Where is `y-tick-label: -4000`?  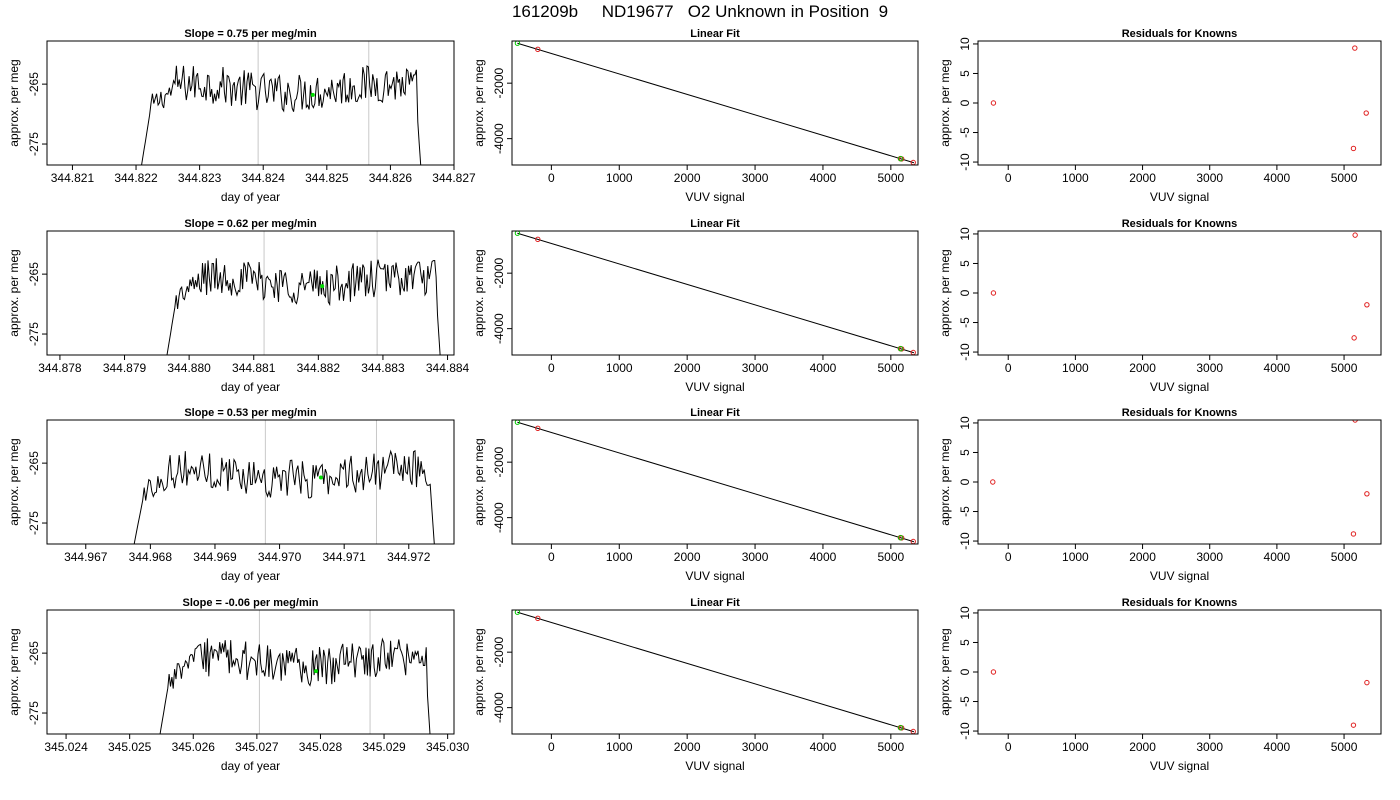
y-tick-label: -4000 is located at coordinates (499, 138).